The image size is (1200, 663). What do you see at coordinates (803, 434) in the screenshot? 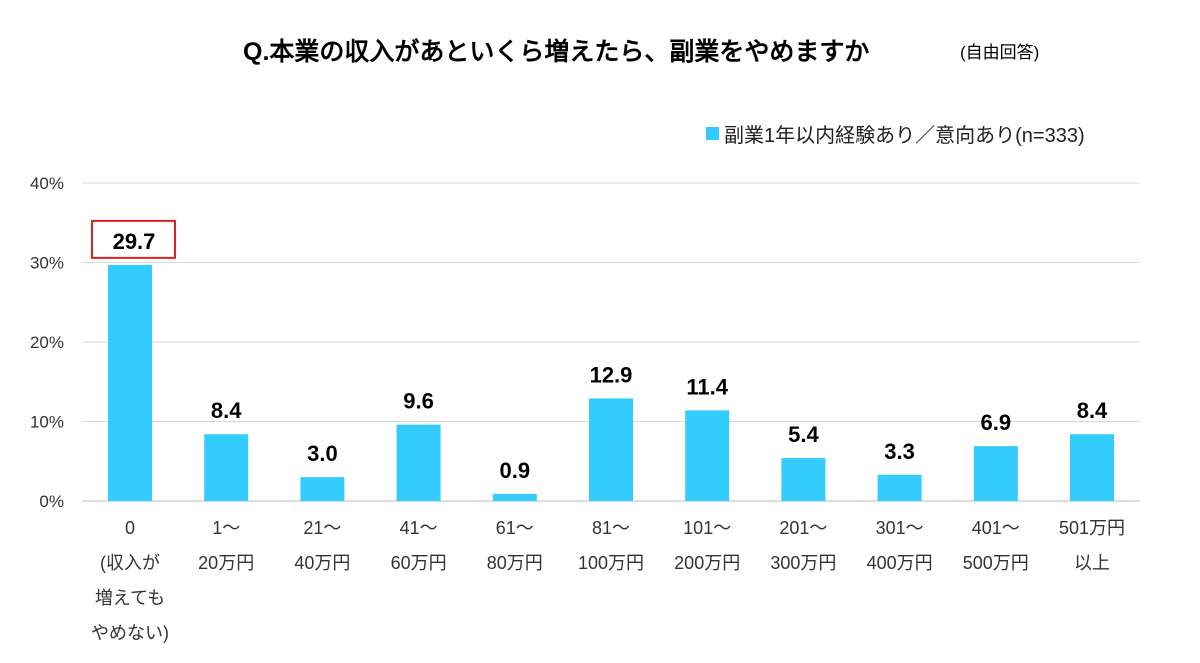
I see `data-label: 5.4` at bounding box center [803, 434].